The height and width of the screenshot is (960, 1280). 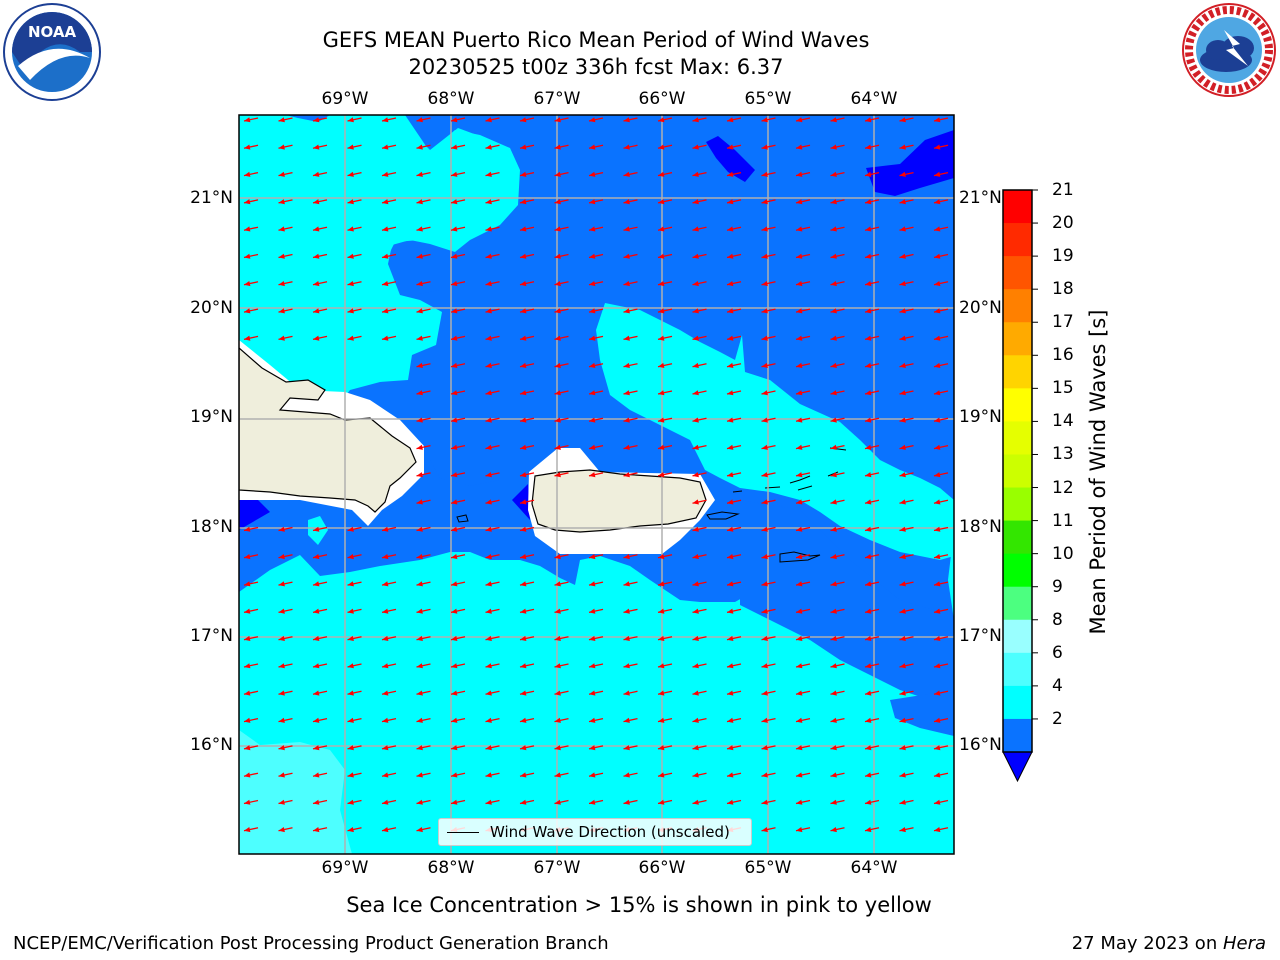 I want to click on map-title-line2: 20230525 t00z 336h fcst Max: 6.37, so click(x=596, y=67).